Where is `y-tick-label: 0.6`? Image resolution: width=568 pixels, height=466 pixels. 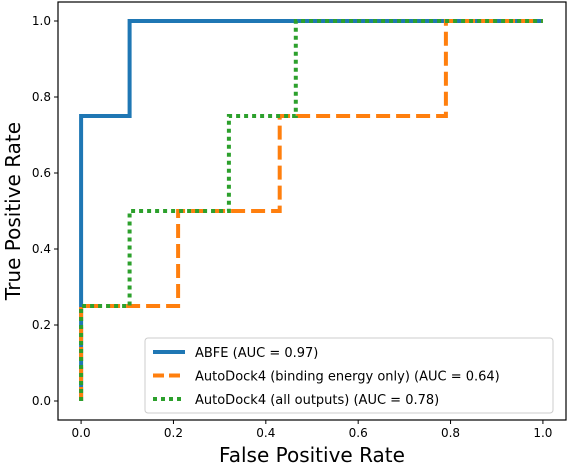
y-tick-label: 0.6 is located at coordinates (41, 173).